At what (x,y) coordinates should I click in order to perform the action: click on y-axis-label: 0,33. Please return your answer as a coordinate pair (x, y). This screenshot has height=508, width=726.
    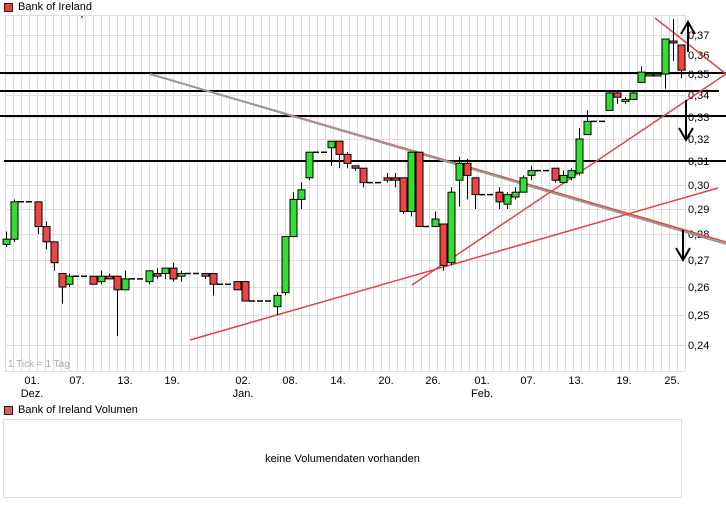
    Looking at the image, I should click on (698, 118).